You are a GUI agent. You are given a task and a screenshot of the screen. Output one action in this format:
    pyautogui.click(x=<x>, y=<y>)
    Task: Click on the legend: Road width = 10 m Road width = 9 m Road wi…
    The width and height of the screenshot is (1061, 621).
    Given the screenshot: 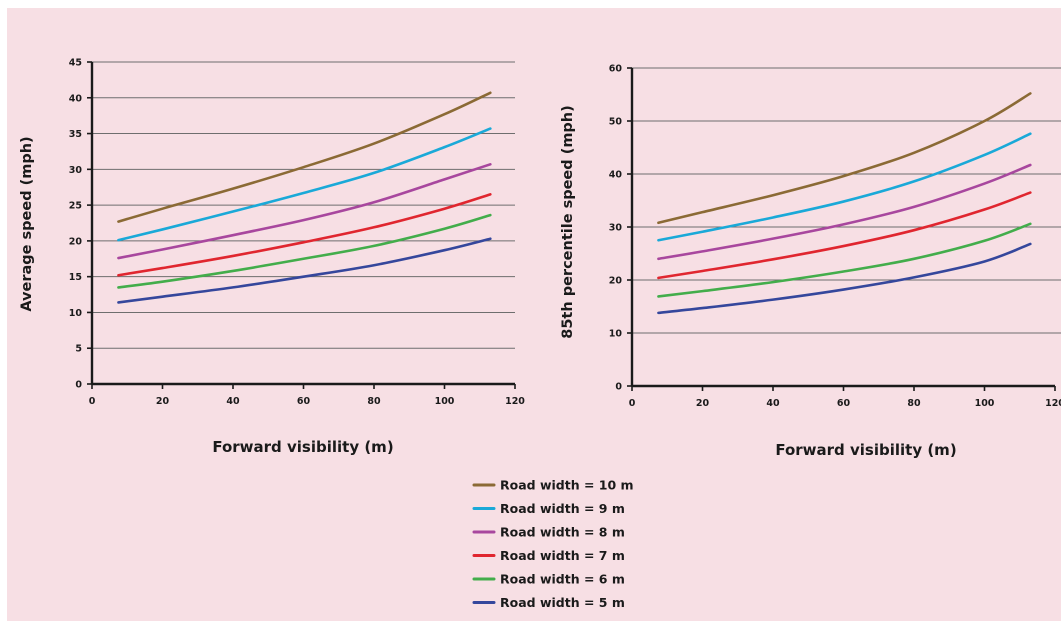 What is the action you would take?
    pyautogui.click(x=553, y=544)
    